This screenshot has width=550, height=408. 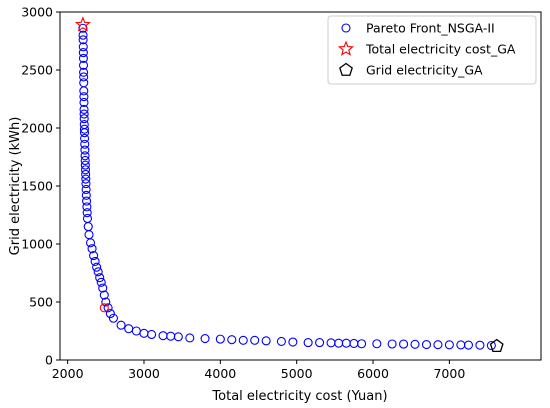 I want to click on y-tick-label: 1500, so click(x=37, y=186).